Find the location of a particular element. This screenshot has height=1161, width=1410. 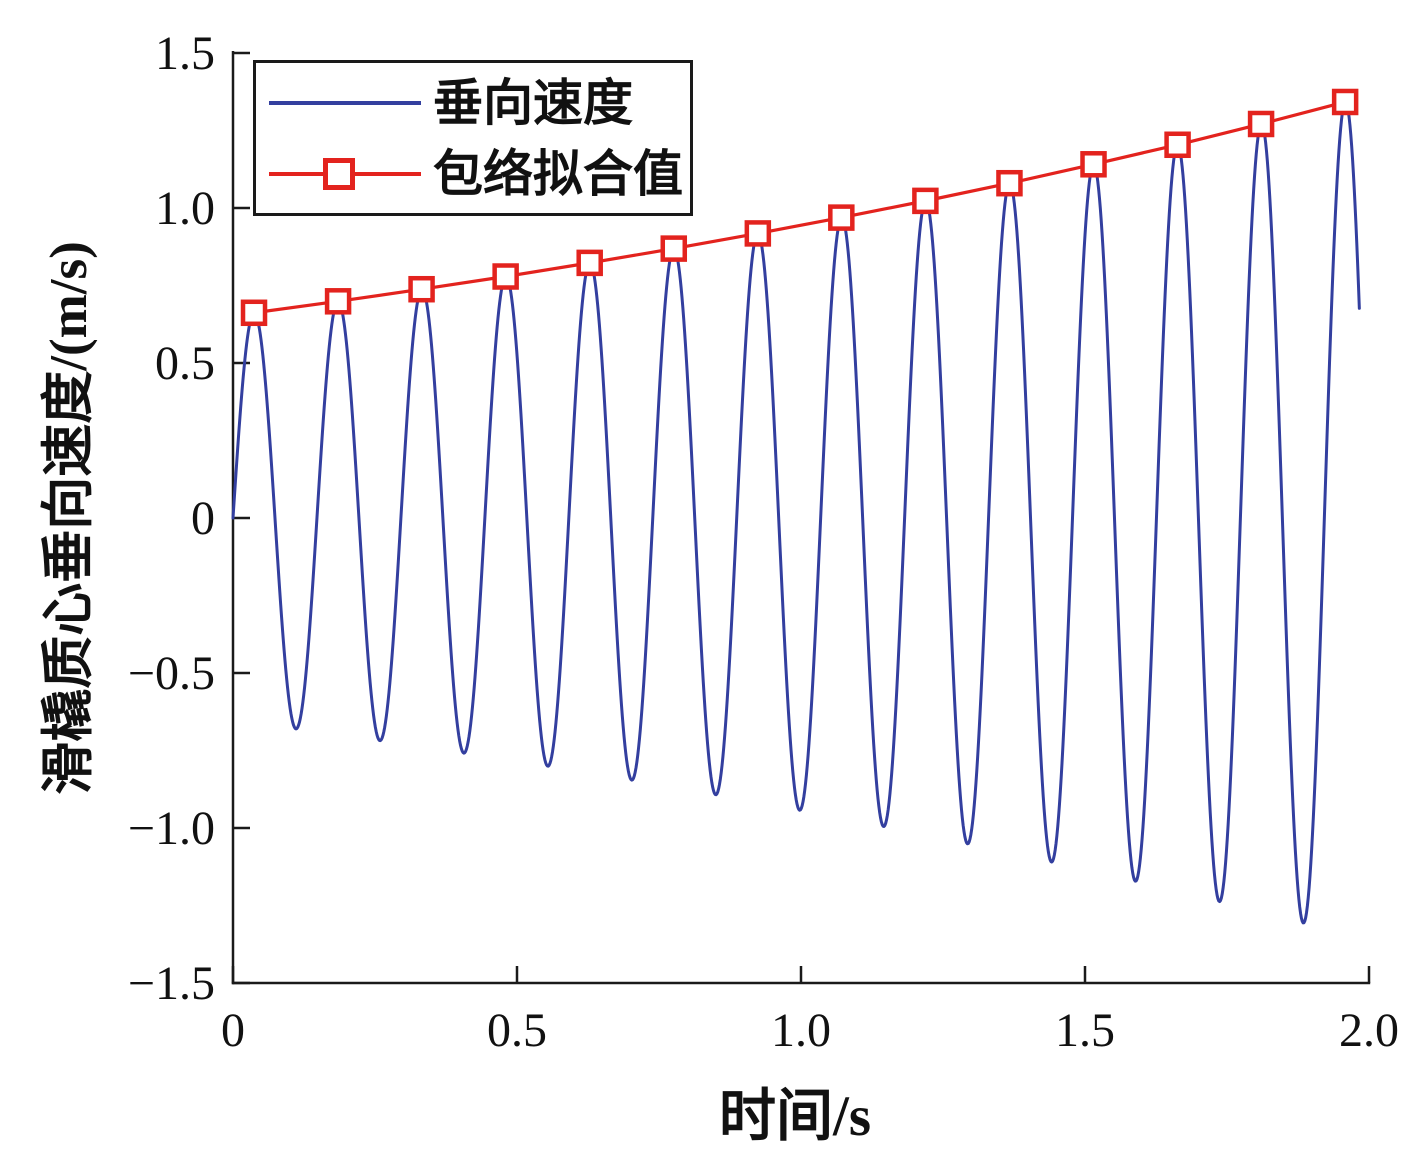

red-line-square-swatch is located at coordinates (345, 173).